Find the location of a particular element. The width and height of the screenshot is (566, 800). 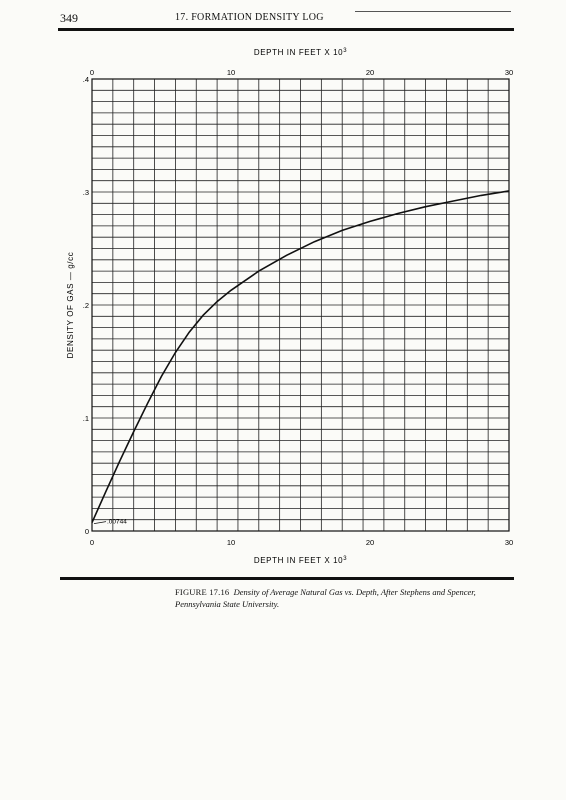

x-axis-label: DEPTH IN FEET X 103 is located at coordinates (300, 560).